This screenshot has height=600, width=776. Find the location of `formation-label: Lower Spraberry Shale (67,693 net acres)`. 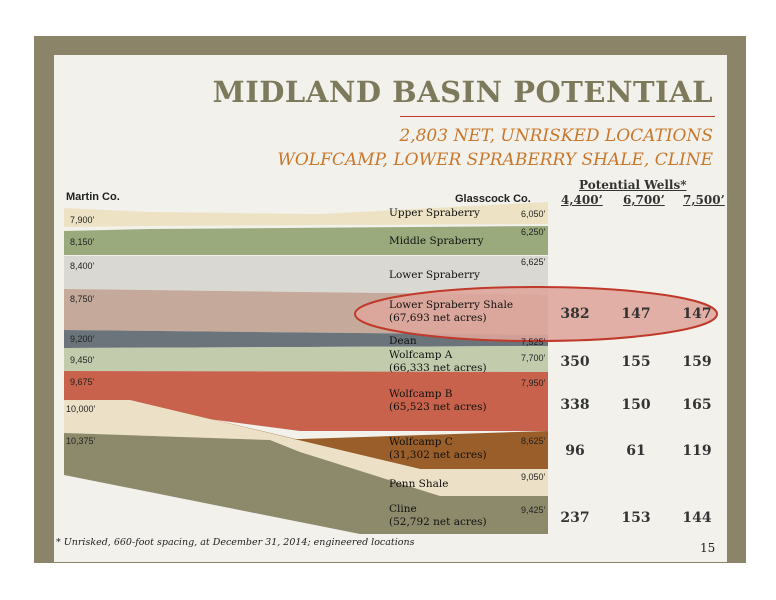

formation-label: Lower Spraberry Shale (67,693 net acres) is located at coordinates (451, 312).